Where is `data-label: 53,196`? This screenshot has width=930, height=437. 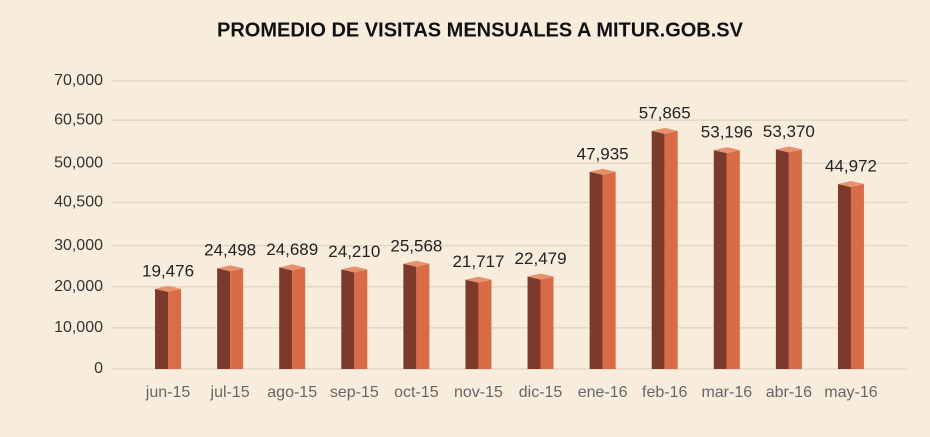 data-label: 53,196 is located at coordinates (727, 132).